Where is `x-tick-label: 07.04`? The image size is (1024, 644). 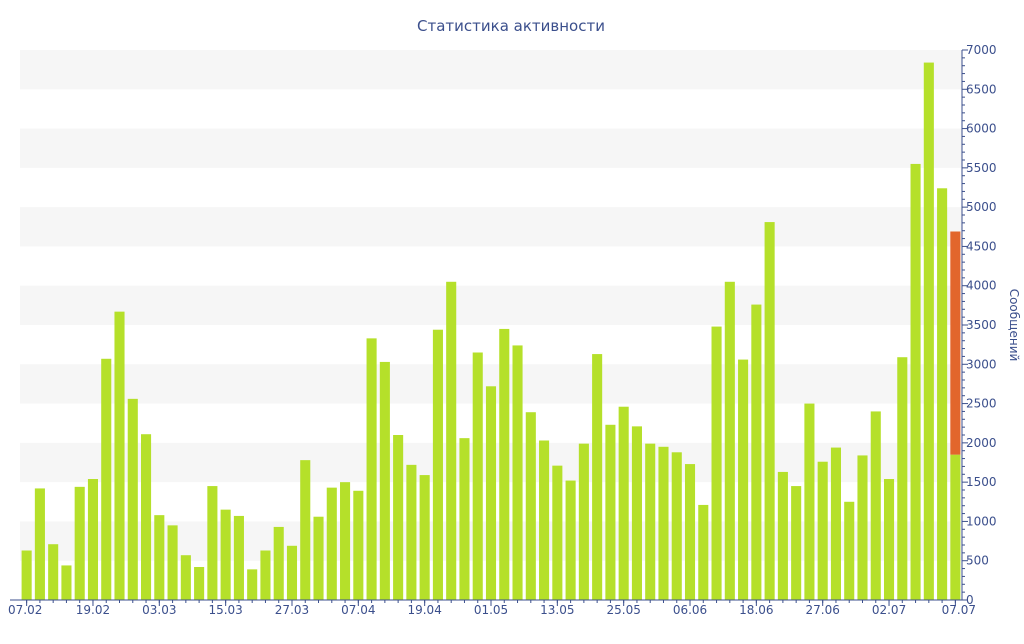
x-tick-label: 07.04 is located at coordinates (358, 610).